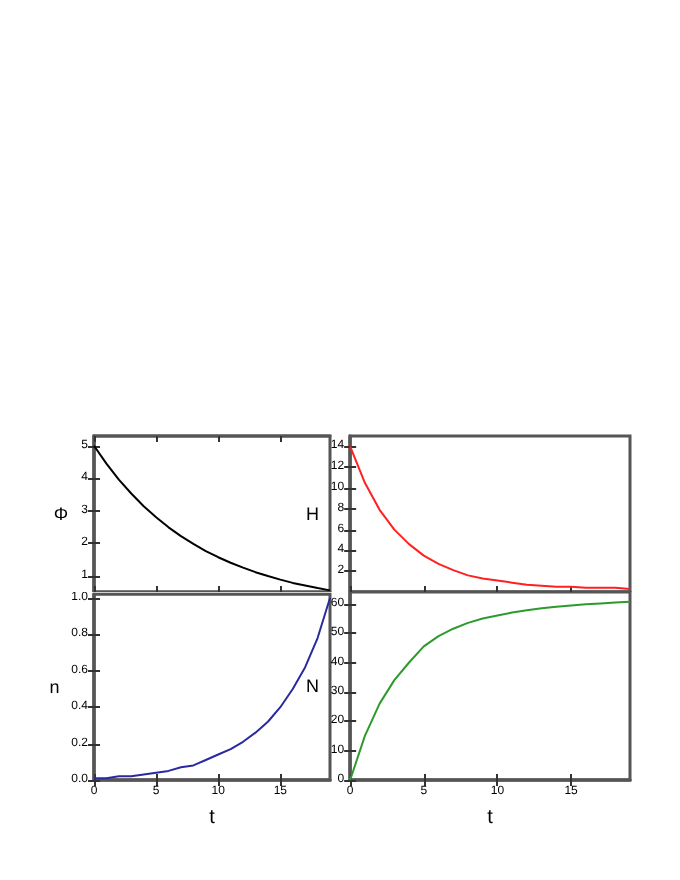 This screenshot has height=880, width=680. What do you see at coordinates (312, 514) in the screenshot?
I see `y-axis-title: H` at bounding box center [312, 514].